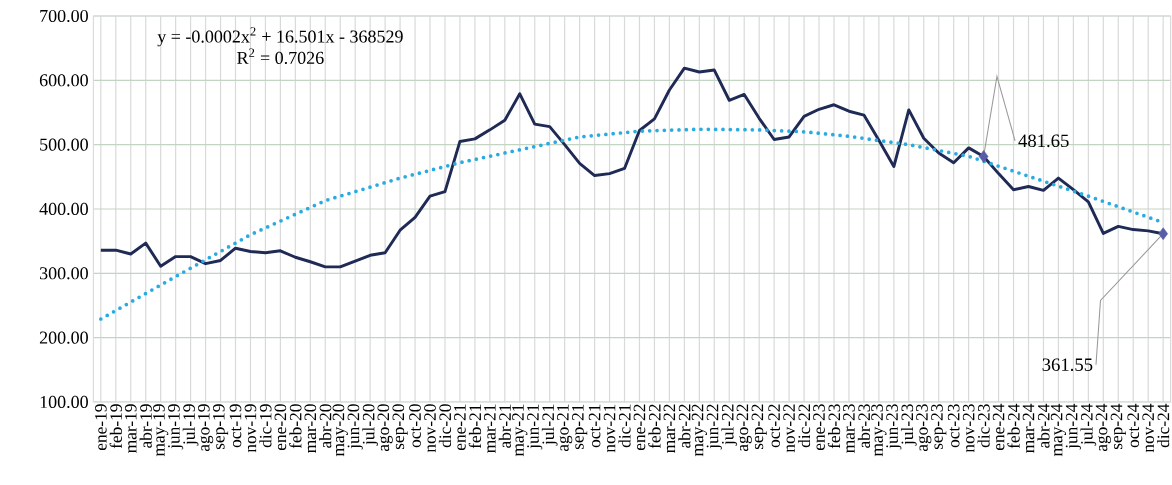 This screenshot has width=1172, height=485. What do you see at coordinates (161, 430) in the screenshot?
I see `x-tick-label: may-19` at bounding box center [161, 430].